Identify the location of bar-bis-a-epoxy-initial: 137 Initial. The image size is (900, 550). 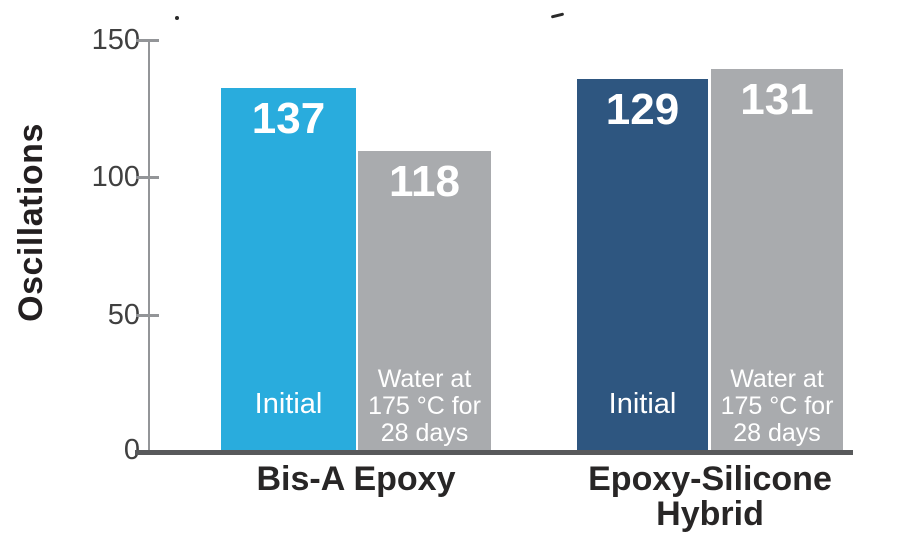
(288, 269).